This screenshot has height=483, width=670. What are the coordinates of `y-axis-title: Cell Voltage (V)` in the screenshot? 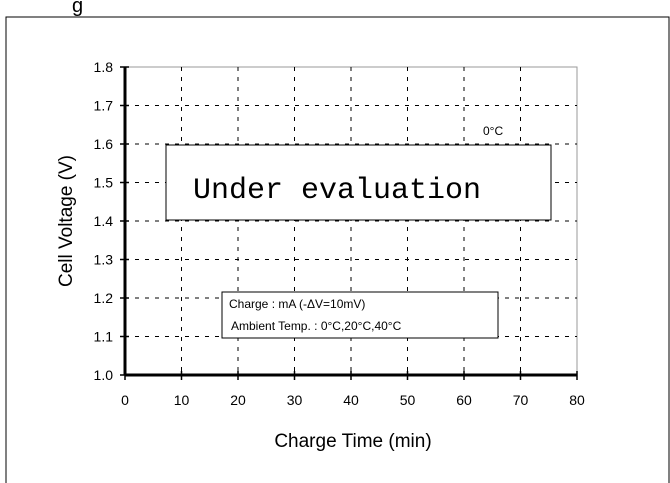 It's located at (66, 221).